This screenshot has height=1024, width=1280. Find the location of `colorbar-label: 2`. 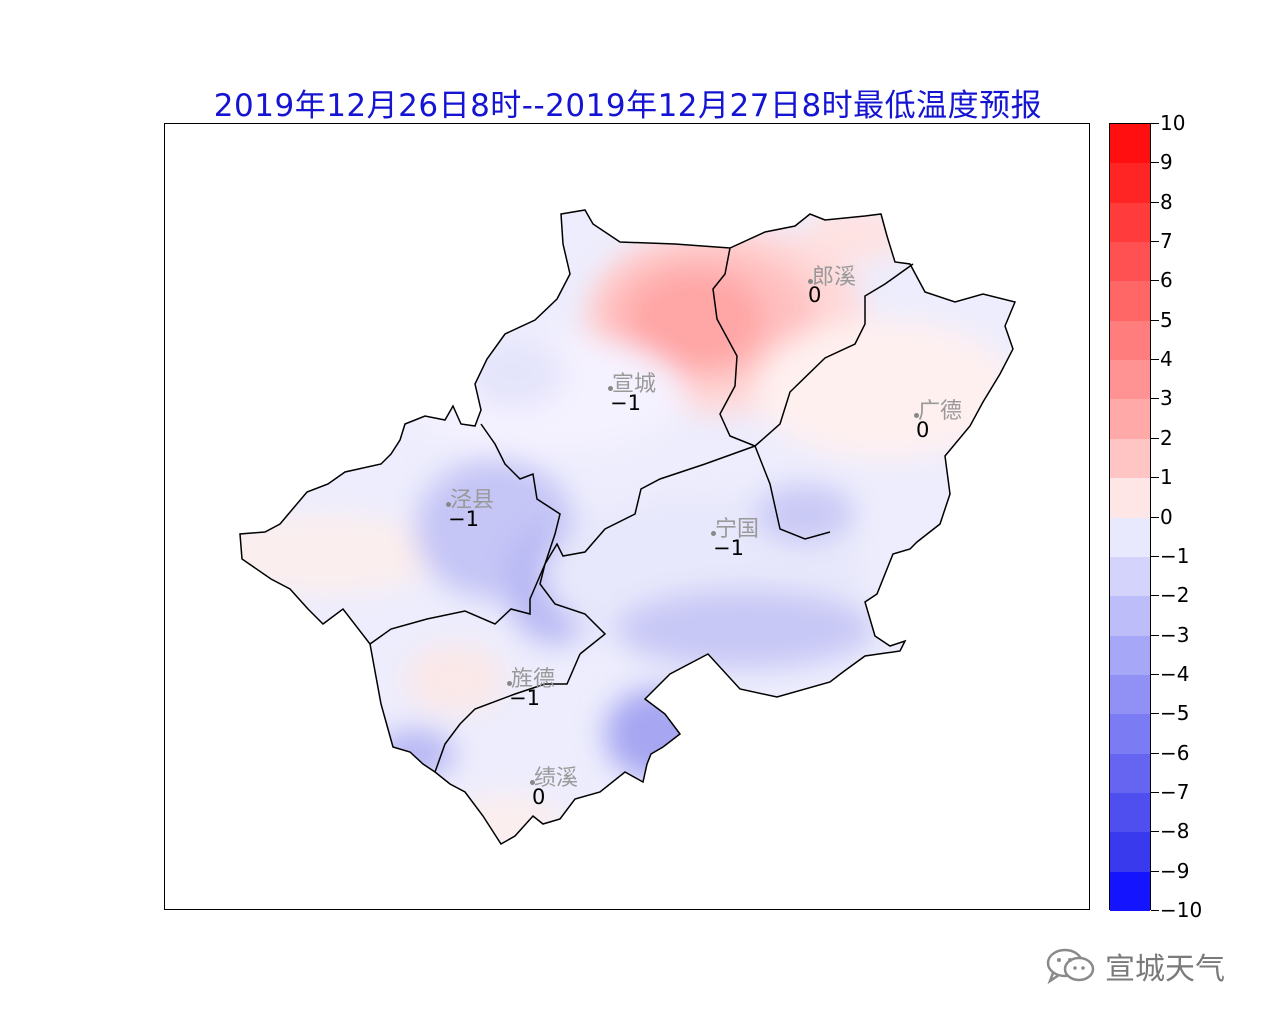

colorbar-label: 2 is located at coordinates (1166, 437).